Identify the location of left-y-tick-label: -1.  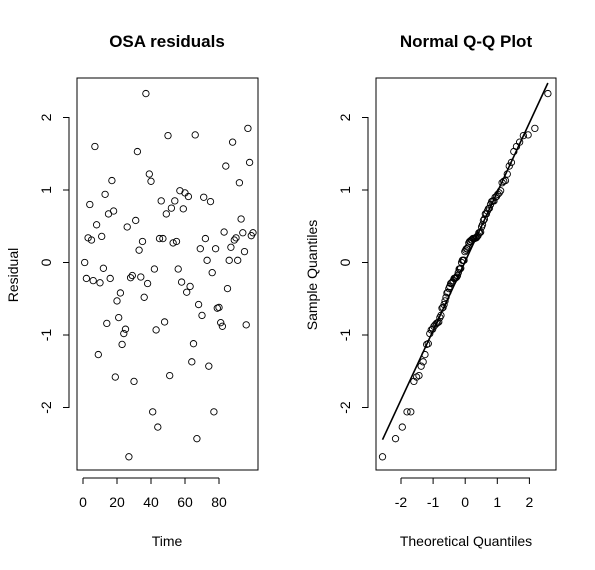
(46, 335).